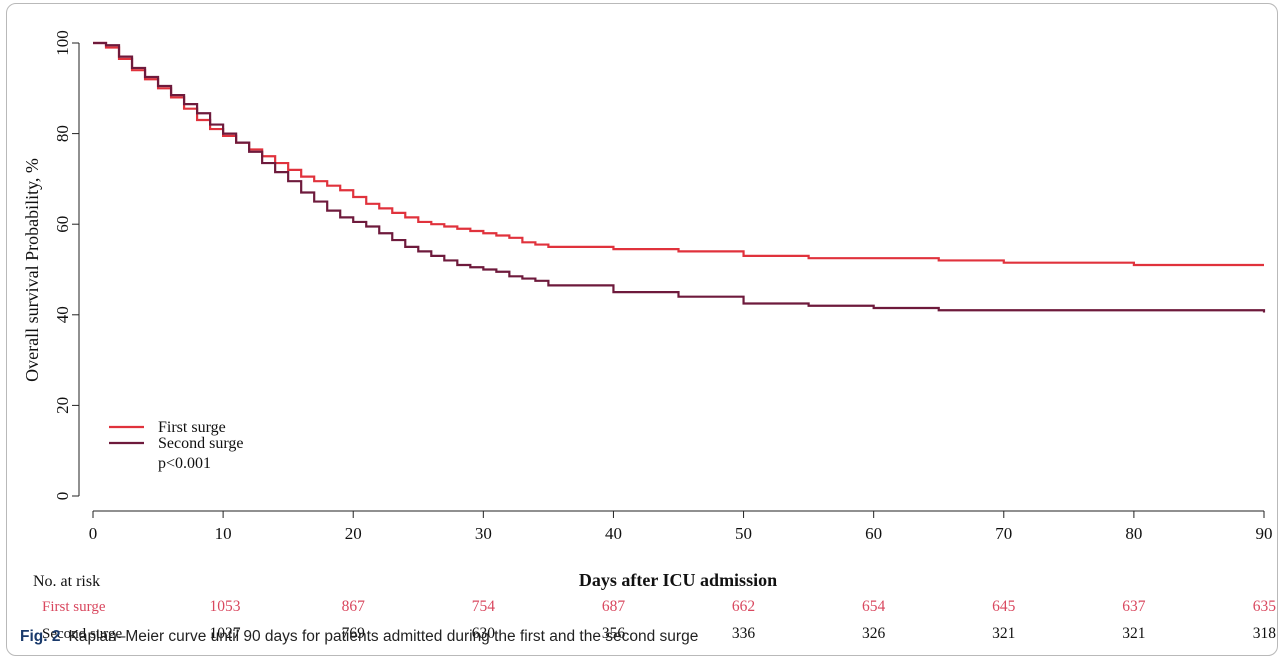 This screenshot has width=1284, height=662. I want to click on risk-value: 645, so click(1004, 606).